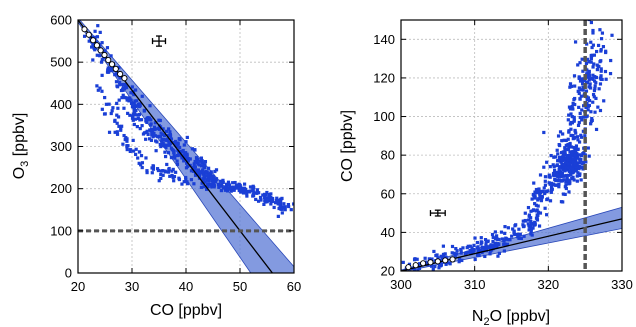 This screenshot has height=327, width=636. What do you see at coordinates (61, 188) in the screenshot?
I see `y-tick-label: 200` at bounding box center [61, 188].